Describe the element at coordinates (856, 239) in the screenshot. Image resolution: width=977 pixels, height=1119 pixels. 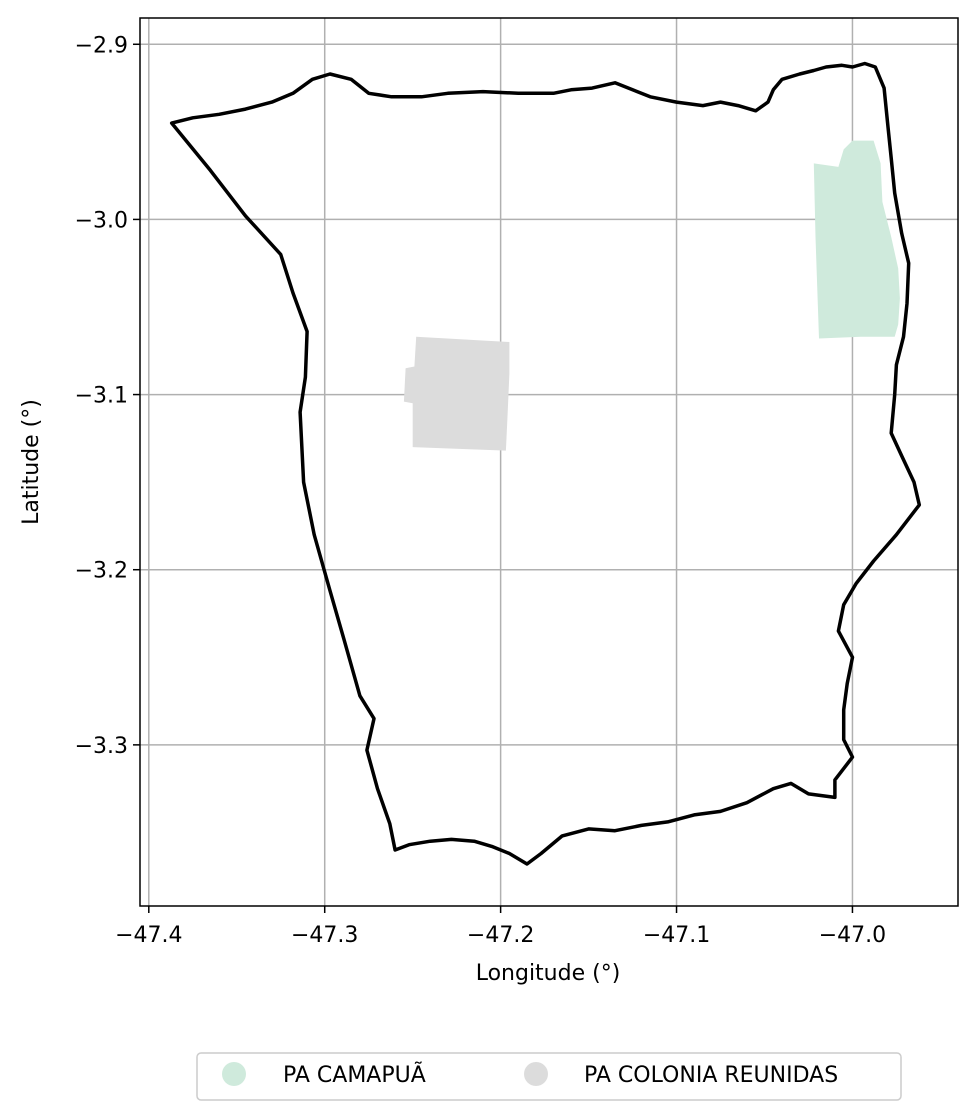
I see `area-camapua` at that location.